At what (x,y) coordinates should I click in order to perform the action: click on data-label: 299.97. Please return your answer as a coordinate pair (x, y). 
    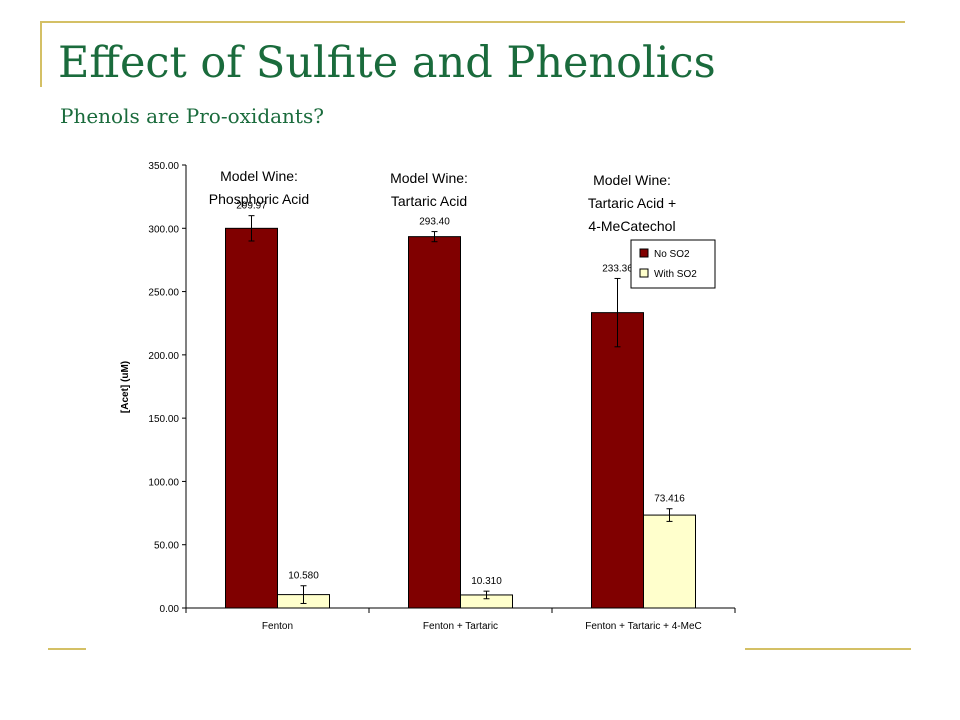
    Looking at the image, I should click on (251, 206).